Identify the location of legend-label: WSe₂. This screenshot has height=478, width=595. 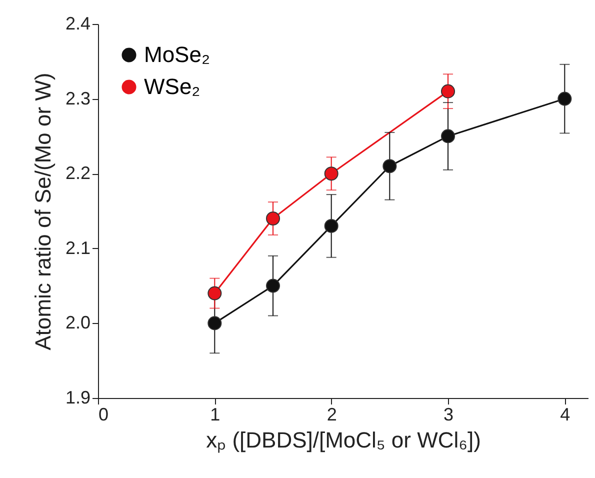
(172, 86).